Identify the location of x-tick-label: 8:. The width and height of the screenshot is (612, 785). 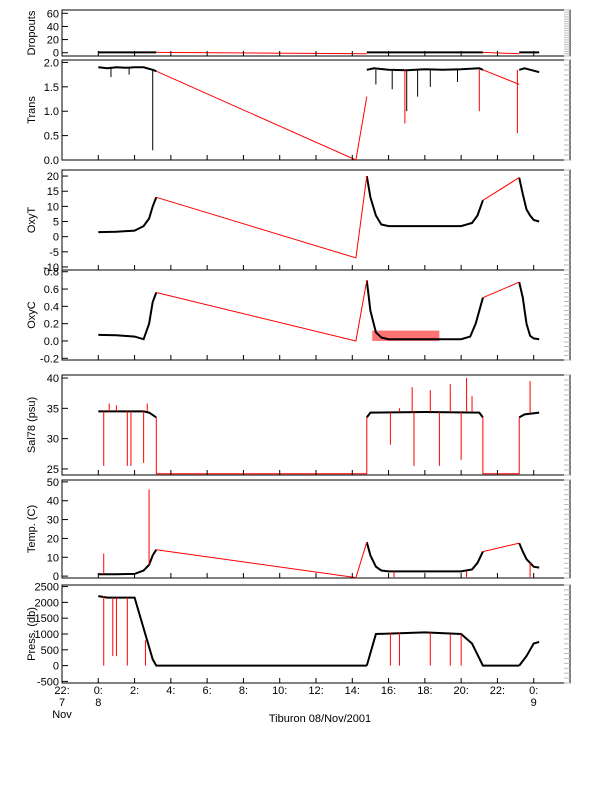
(243, 691).